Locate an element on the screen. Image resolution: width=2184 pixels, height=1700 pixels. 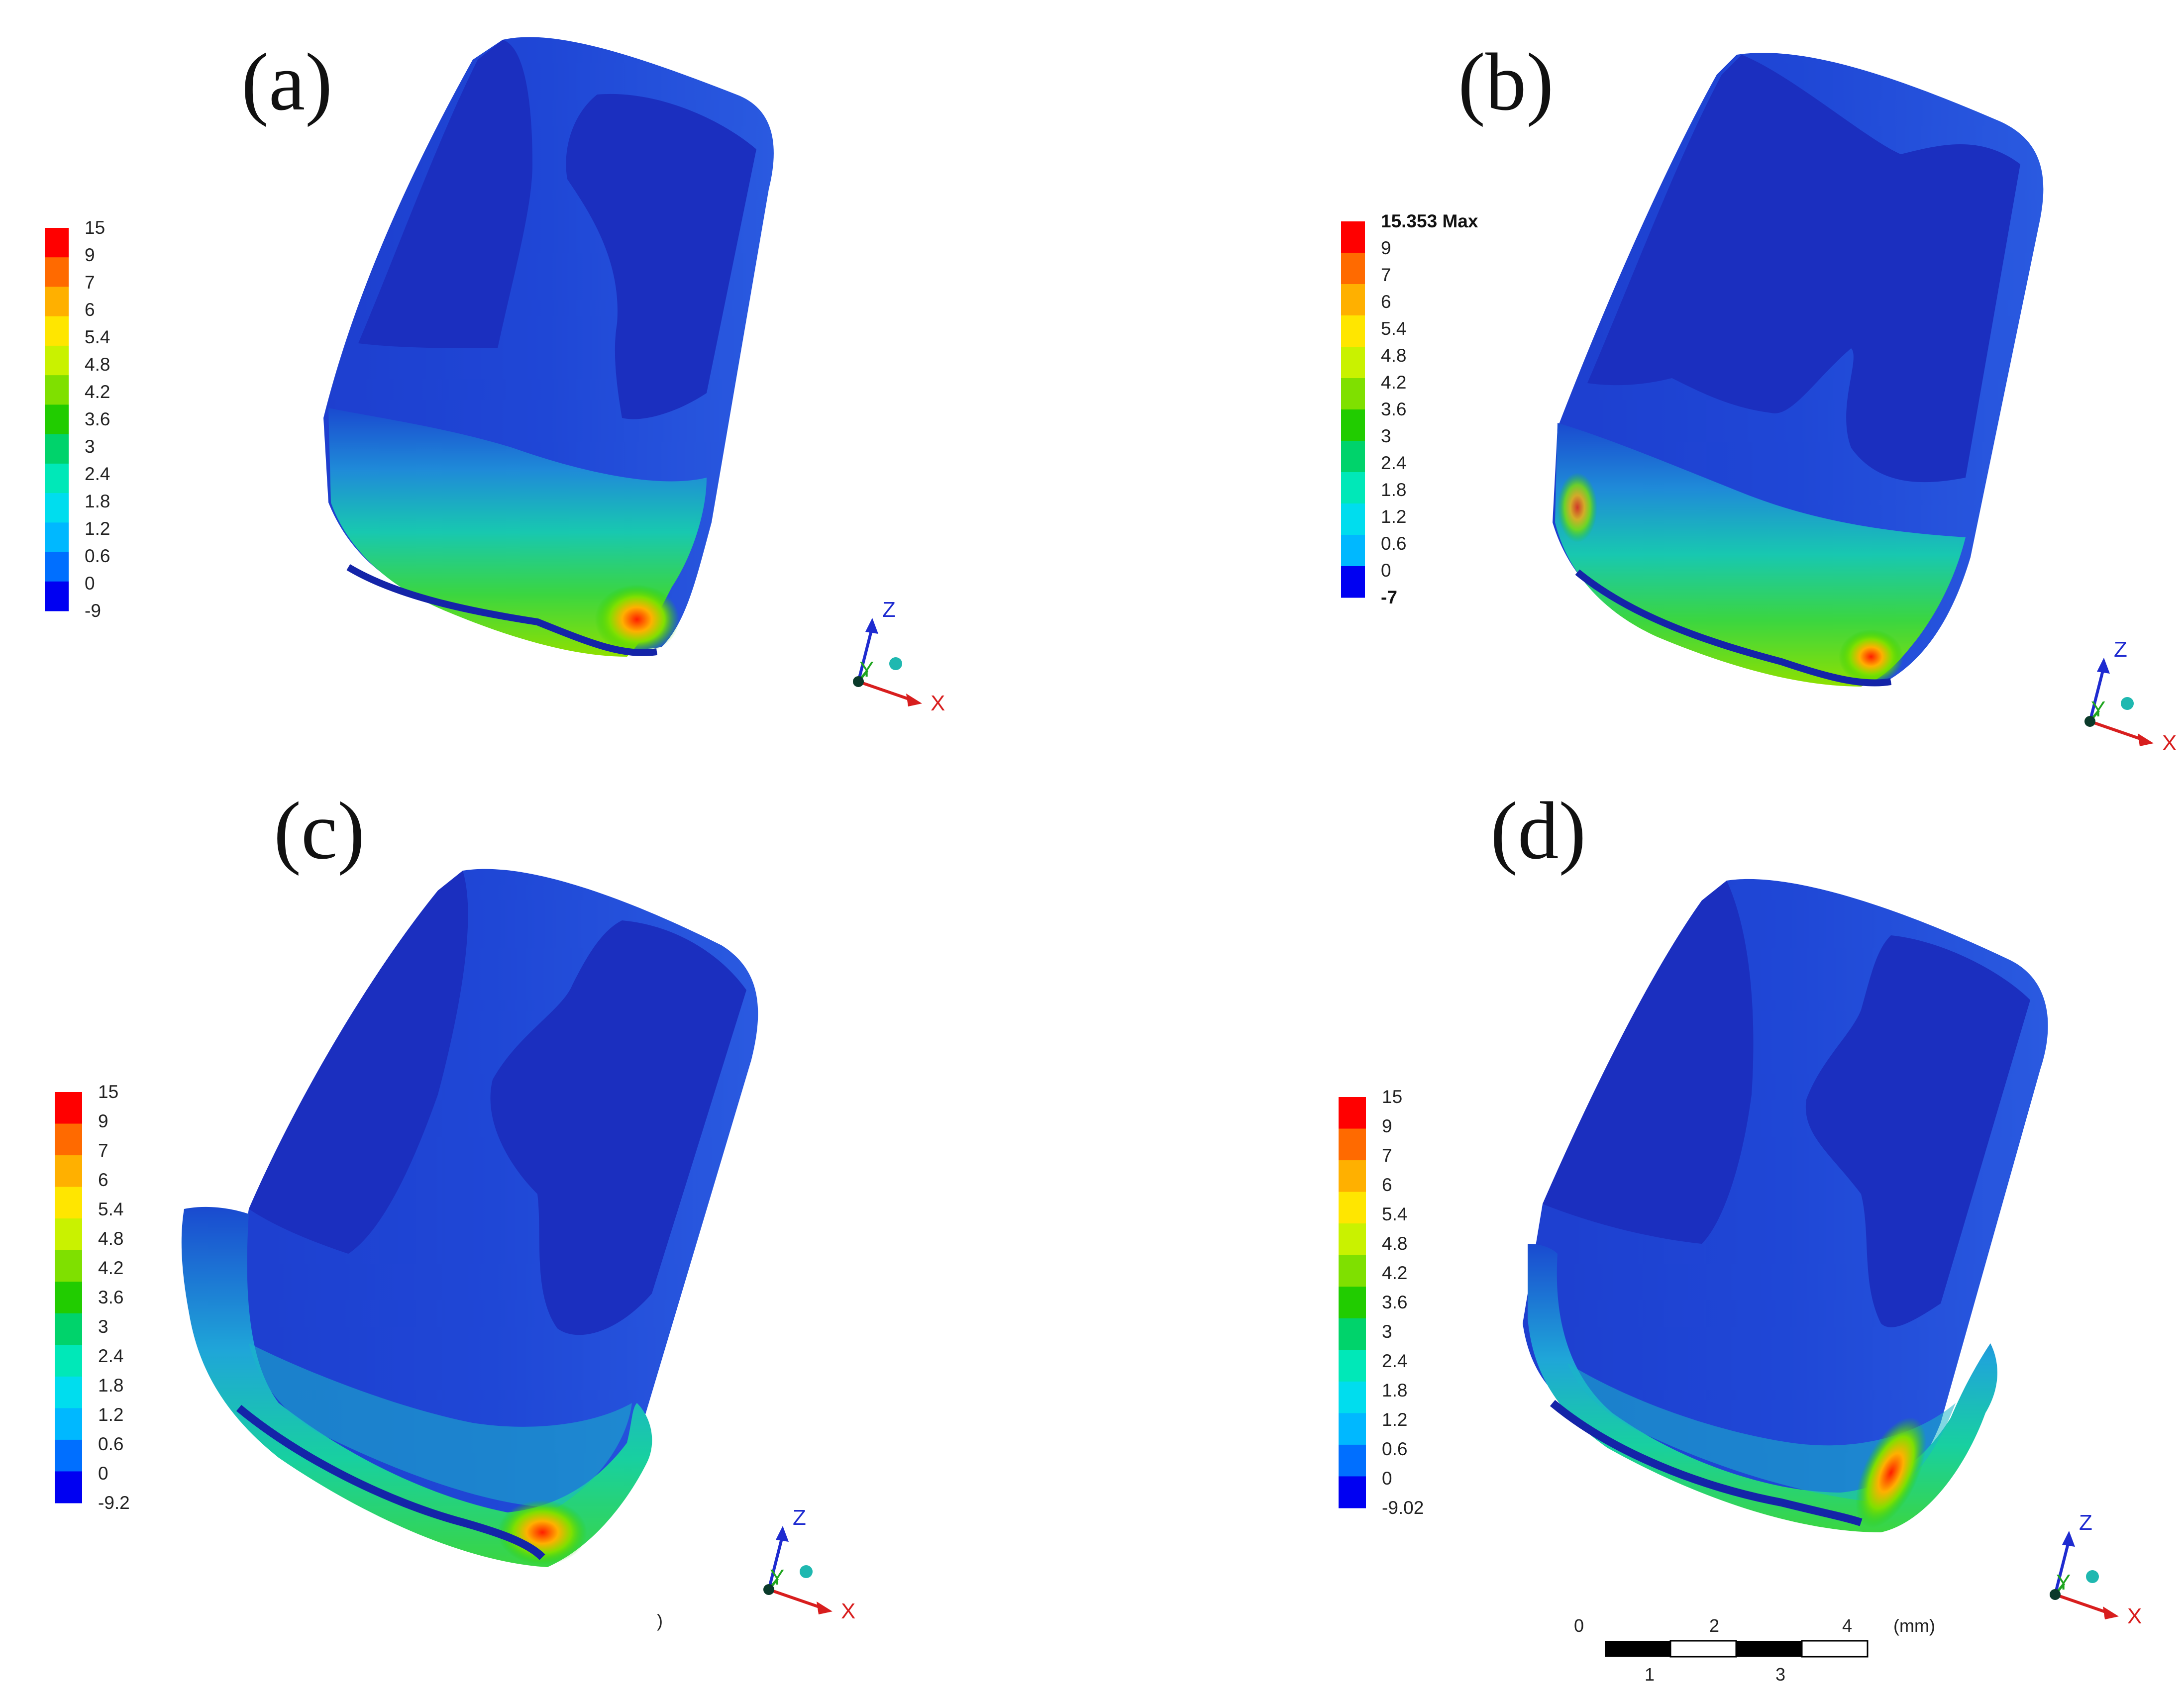
legend-label: -9.02 is located at coordinates (1403, 1508).